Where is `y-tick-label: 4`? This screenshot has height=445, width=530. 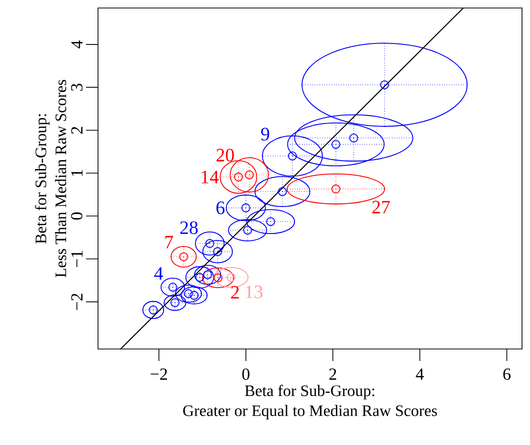
y-tick-label: 4 is located at coordinates (76, 44).